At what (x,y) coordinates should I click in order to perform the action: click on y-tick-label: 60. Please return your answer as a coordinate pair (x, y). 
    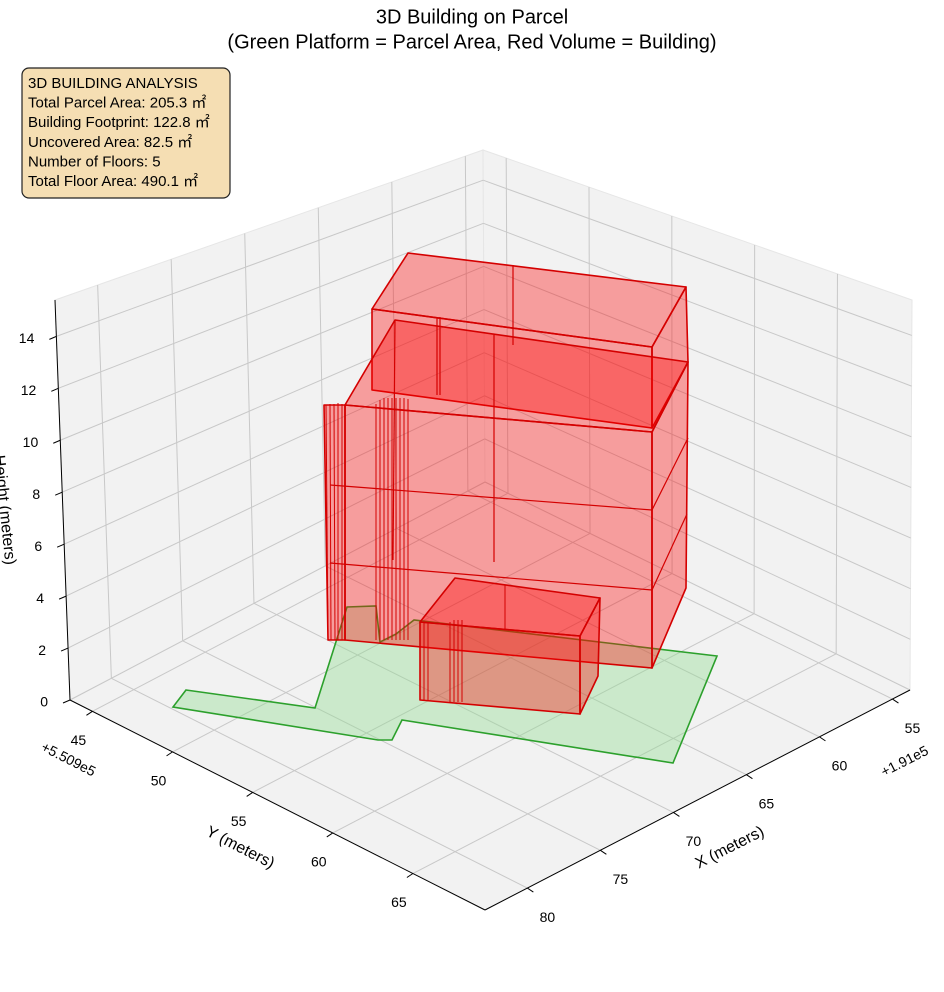
    Looking at the image, I should click on (319, 862).